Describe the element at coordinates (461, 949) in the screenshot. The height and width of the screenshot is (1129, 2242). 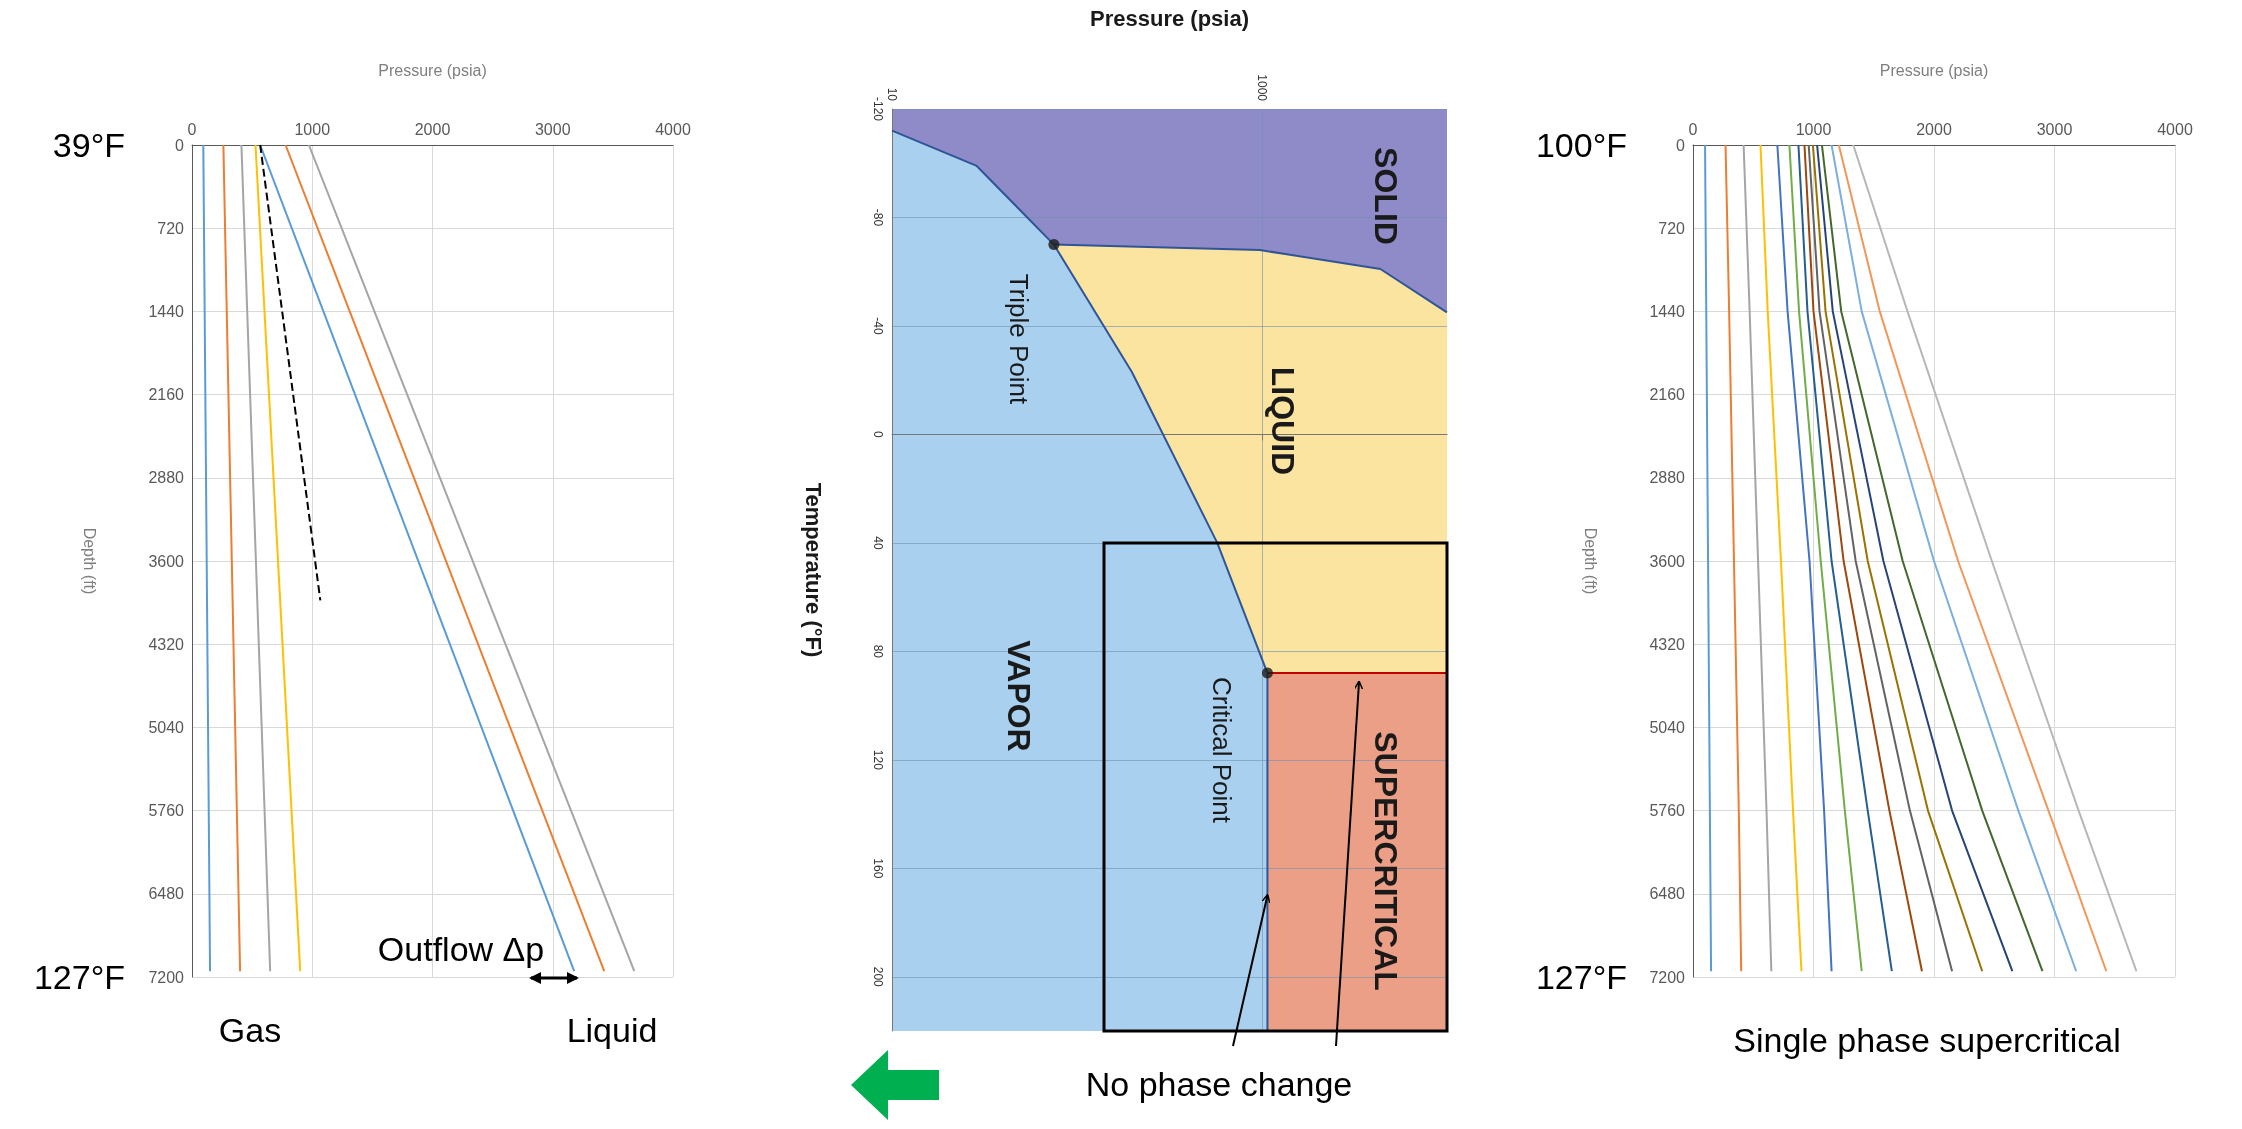
I see `annotation: Outflow Δp` at that location.